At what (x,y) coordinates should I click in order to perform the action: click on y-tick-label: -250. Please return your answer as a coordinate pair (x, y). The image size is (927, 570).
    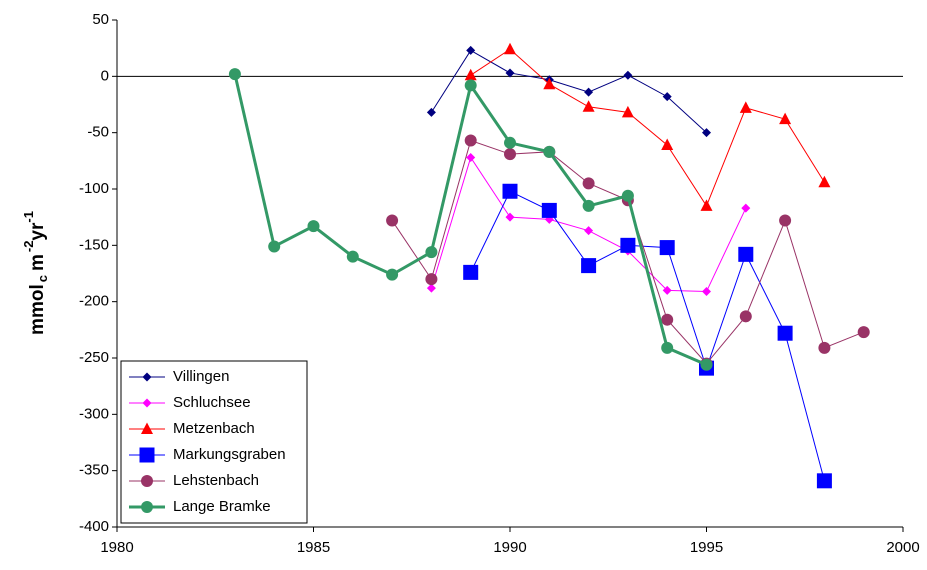
    Looking at the image, I should click on (94, 357).